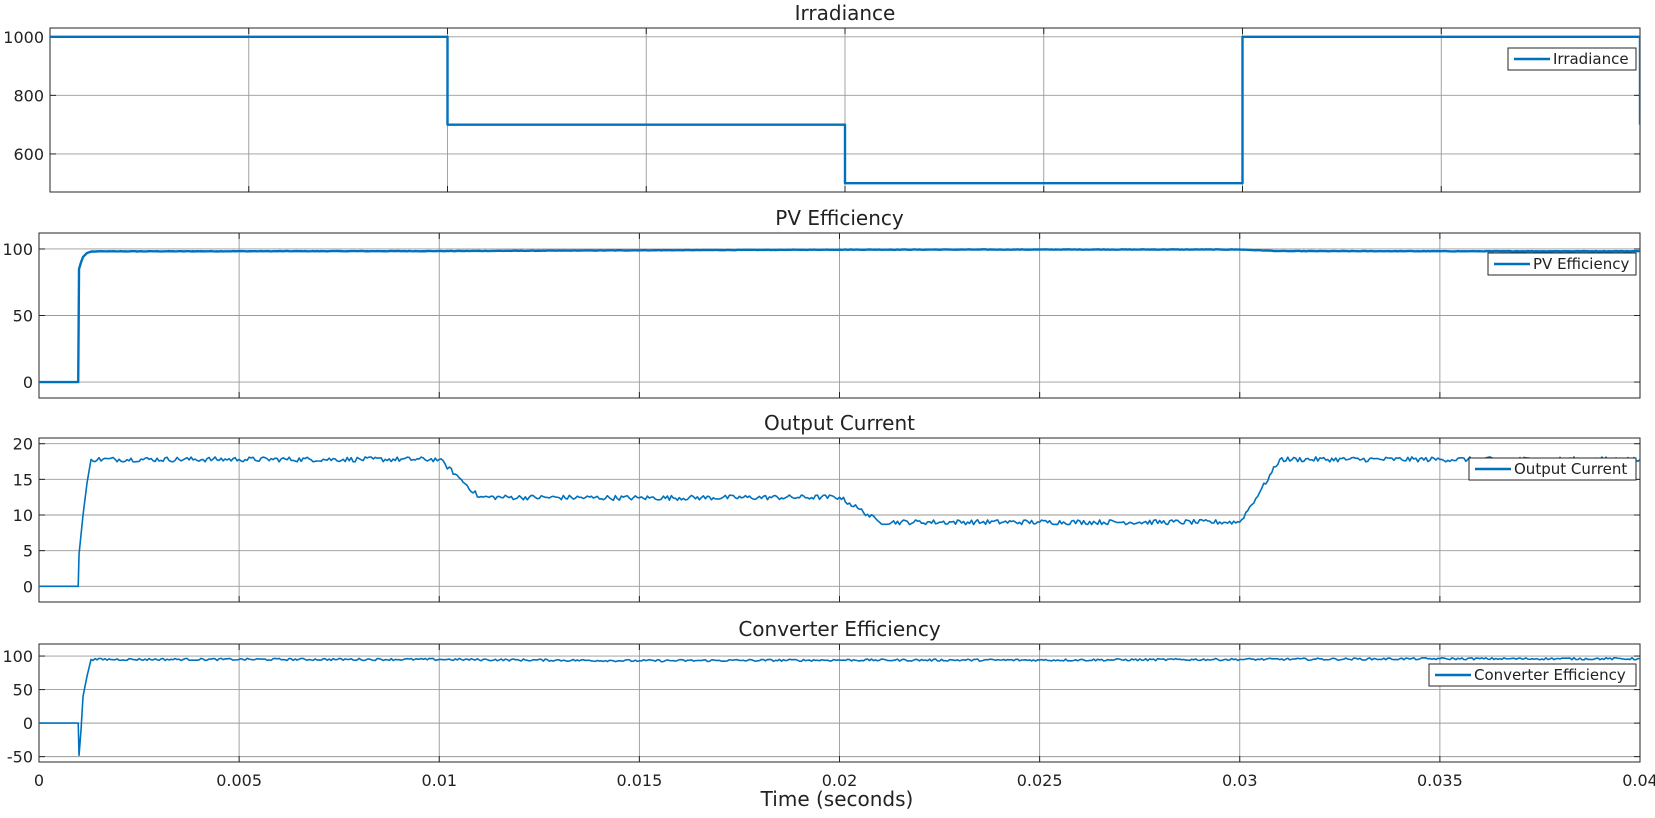 Image resolution: width=1655 pixels, height=818 pixels. Describe the element at coordinates (239, 780) in the screenshot. I see `x-tick-label: 0.005` at that location.